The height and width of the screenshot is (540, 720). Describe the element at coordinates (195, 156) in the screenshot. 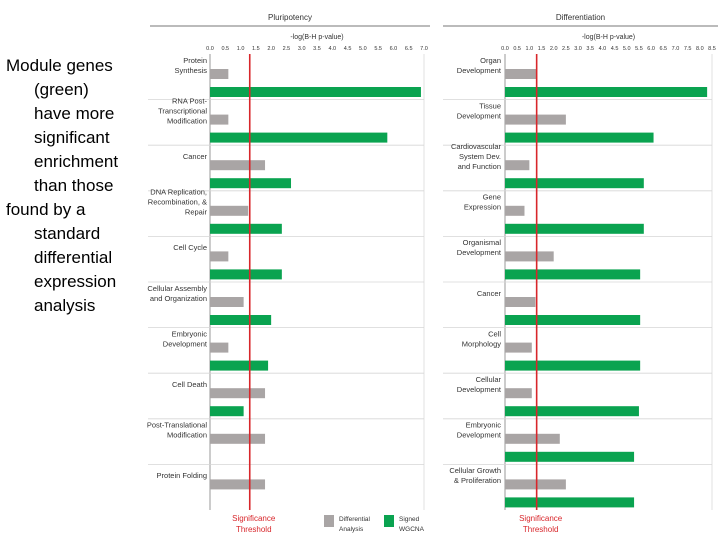

I see `category-label: Cancer` at that location.